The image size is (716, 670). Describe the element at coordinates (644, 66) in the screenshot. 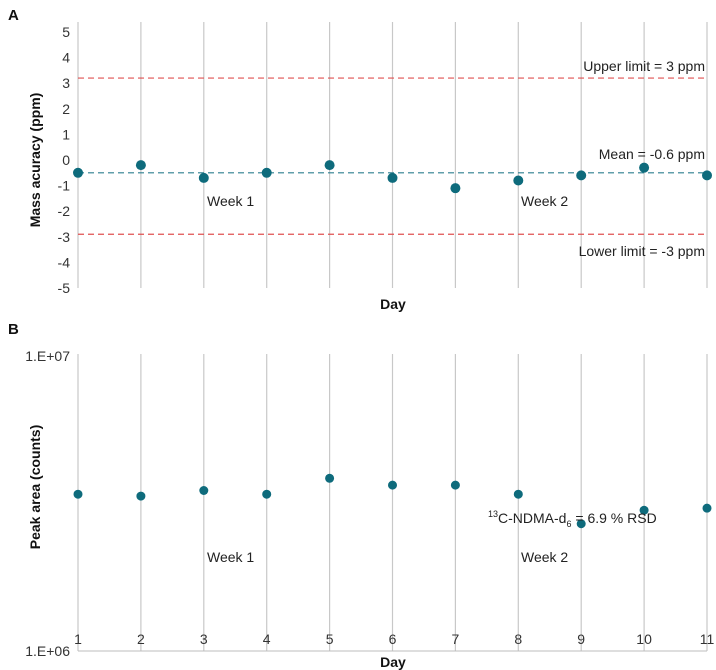

I see `panel-a-reference-label: Upper limit = 3 ppm` at that location.